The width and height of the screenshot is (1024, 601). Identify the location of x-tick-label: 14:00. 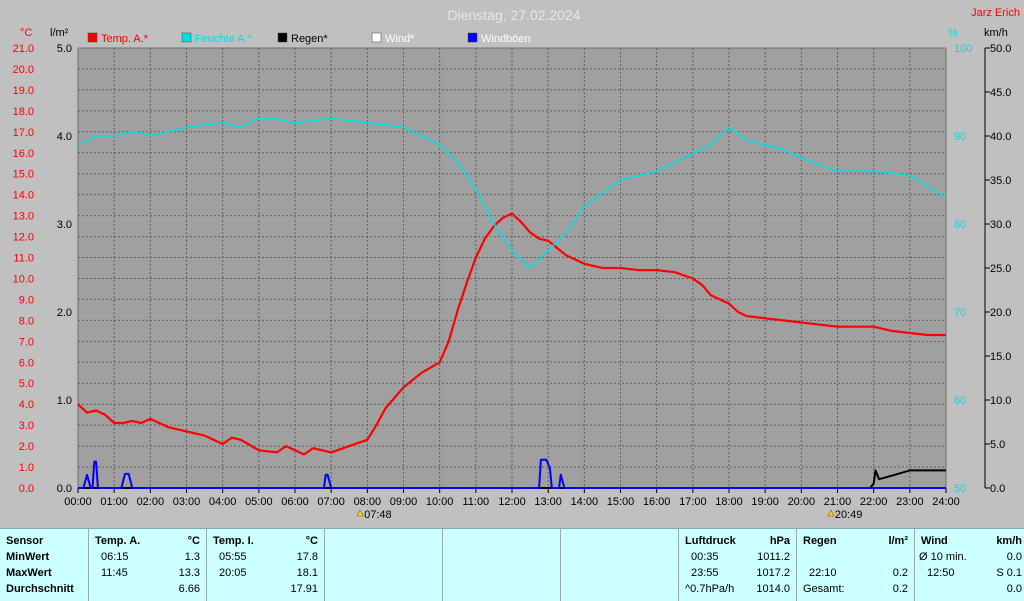
(585, 502).